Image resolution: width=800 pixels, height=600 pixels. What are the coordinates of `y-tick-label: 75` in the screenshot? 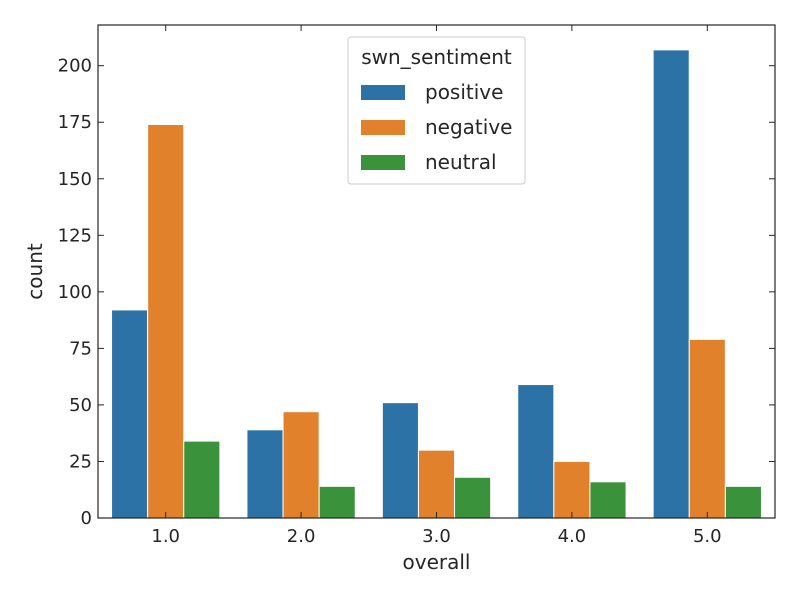 It's located at (80, 348).